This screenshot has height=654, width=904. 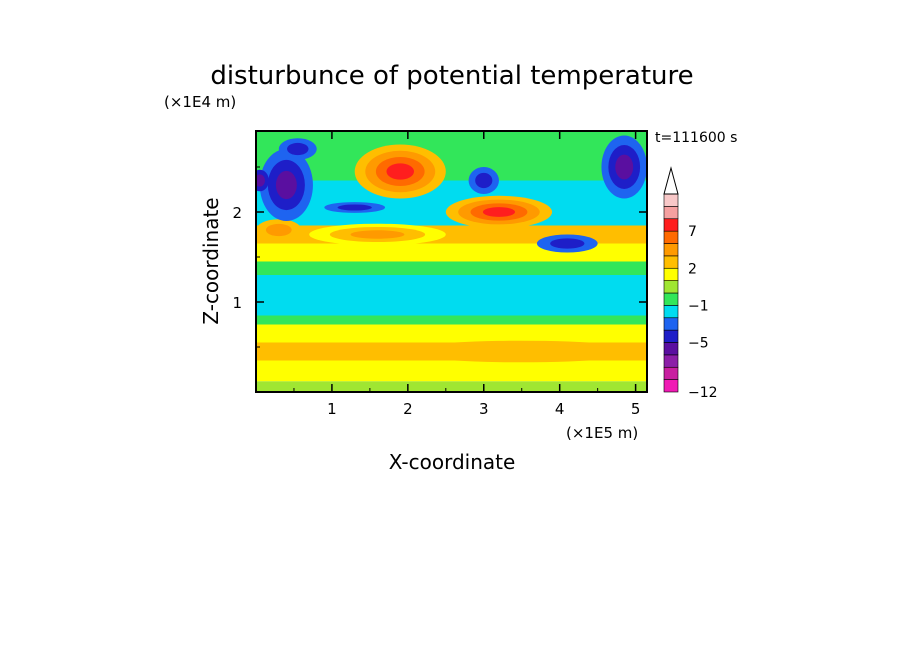 I want to click on colorbar-label: −1, so click(x=698, y=306).